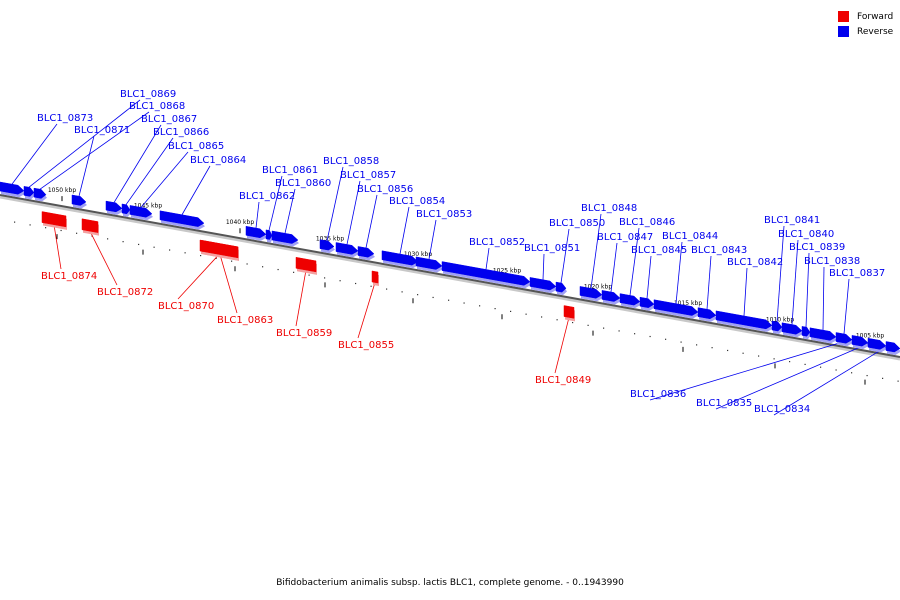 Image resolution: width=900 pixels, height=600 pixels. Describe the element at coordinates (497, 242) in the screenshot. I see `gene-label-blc1_0852: BLC1_0852` at that location.